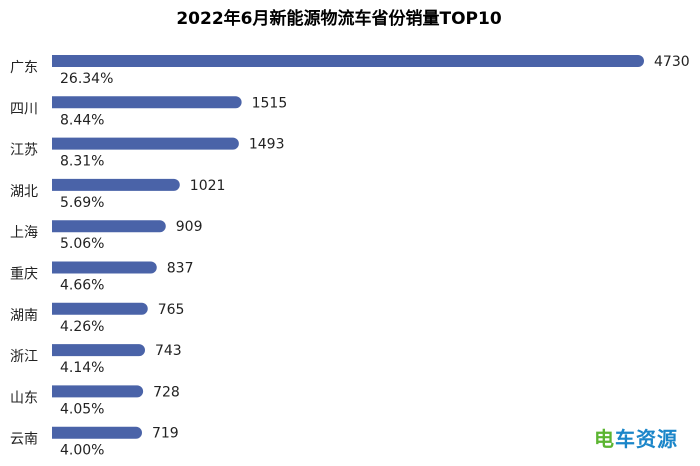 The width and height of the screenshot is (700, 466). Describe the element at coordinates (94, 442) in the screenshot. I see `bar-group: 云南 719 4.00%` at that location.